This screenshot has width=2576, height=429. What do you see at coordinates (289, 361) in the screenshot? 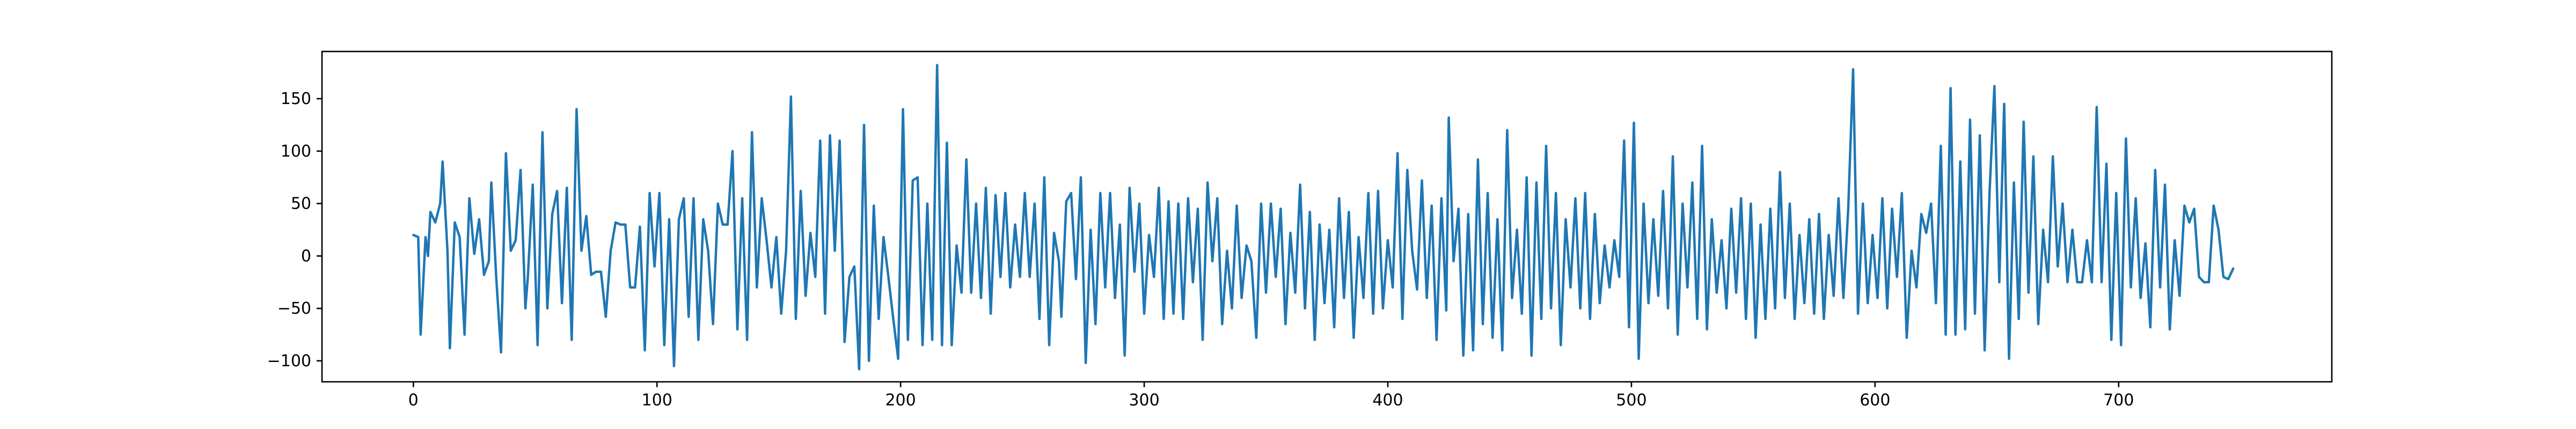
I see `y-tick-label: −100` at bounding box center [289, 361].